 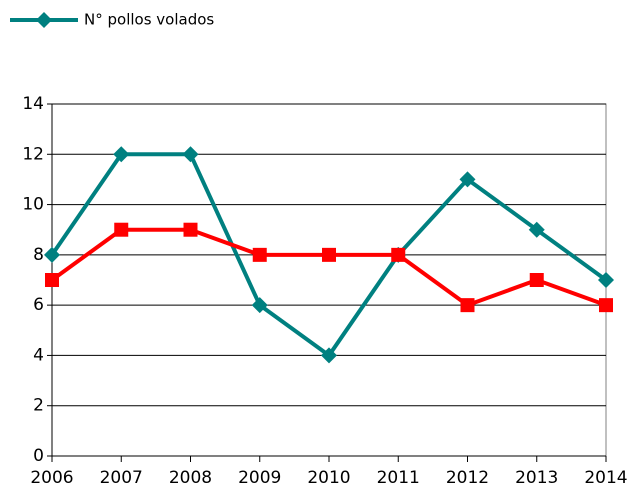 I want to click on x-tick-label: 2009, so click(x=259, y=478).